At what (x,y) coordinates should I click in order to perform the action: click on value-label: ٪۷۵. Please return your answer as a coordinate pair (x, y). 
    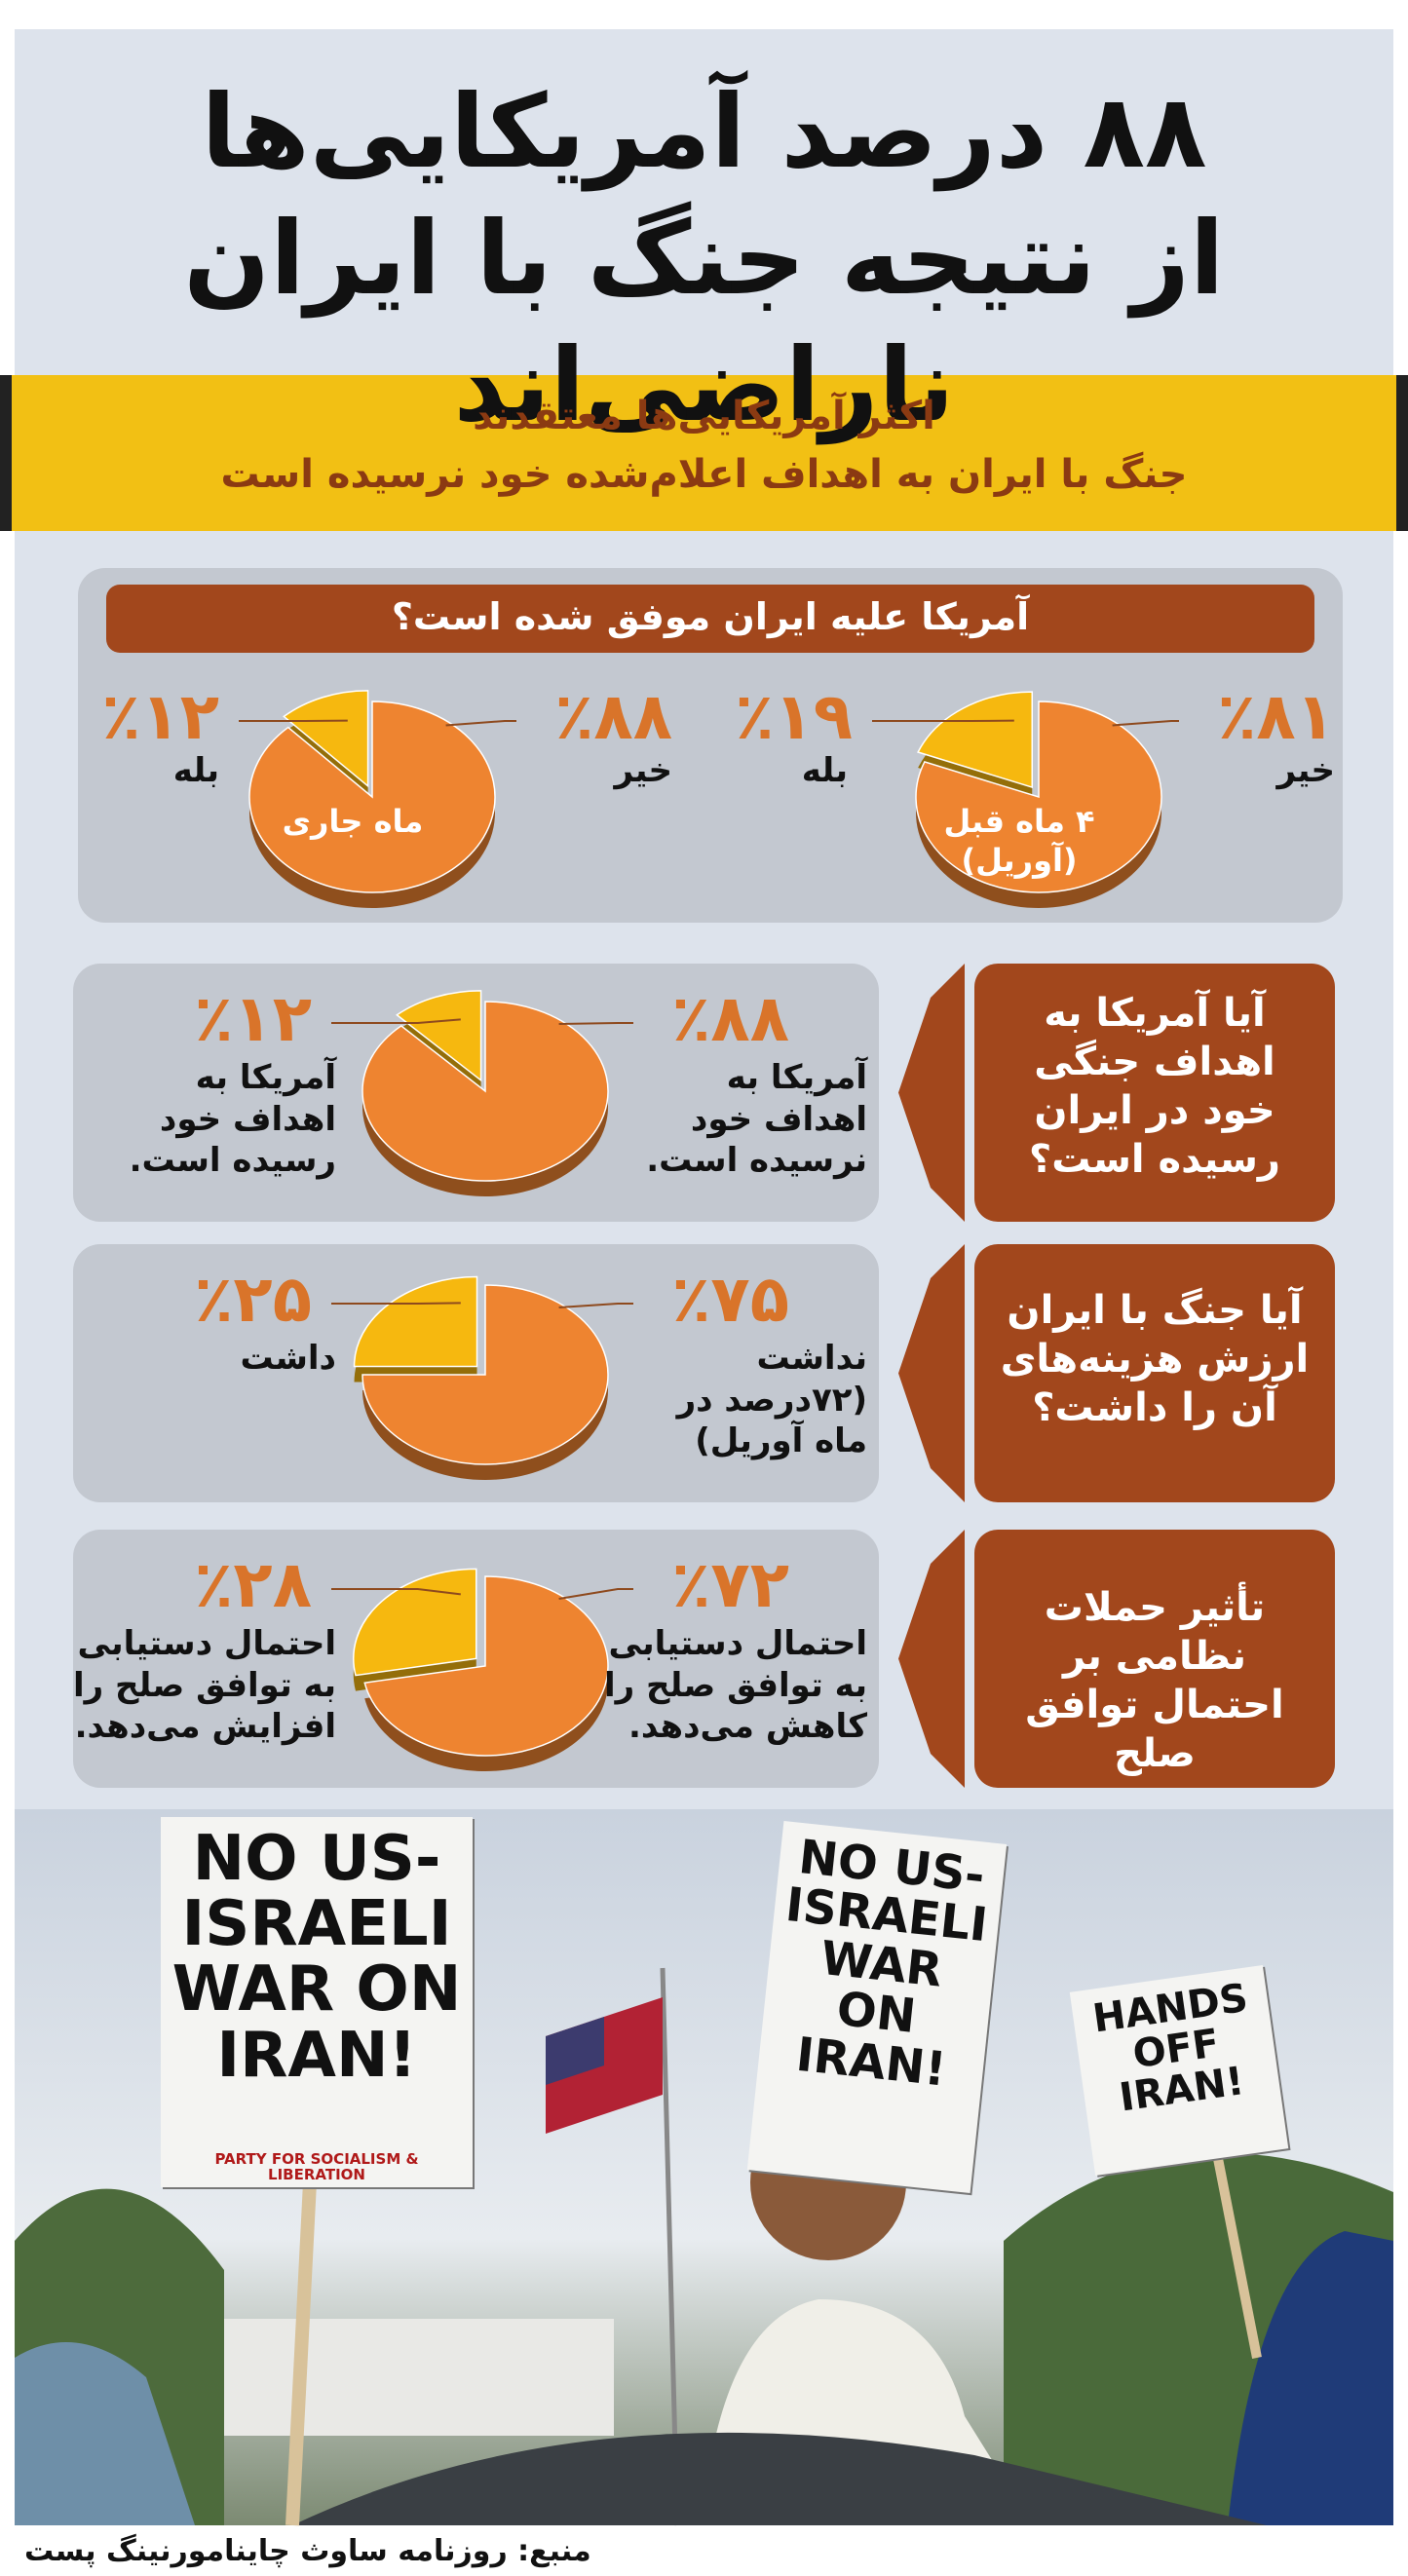
    Looking at the image, I should click on (730, 1299).